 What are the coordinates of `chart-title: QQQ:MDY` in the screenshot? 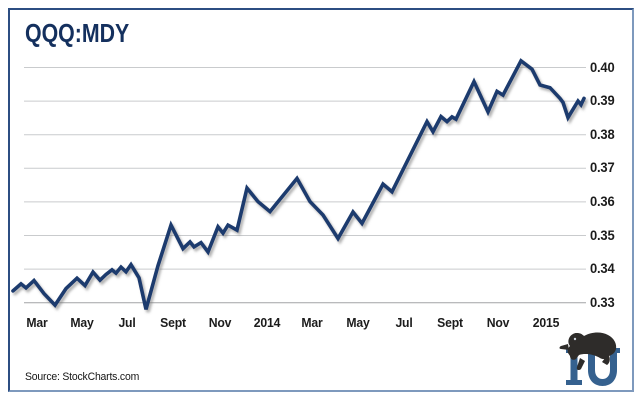 It's located at (77, 33).